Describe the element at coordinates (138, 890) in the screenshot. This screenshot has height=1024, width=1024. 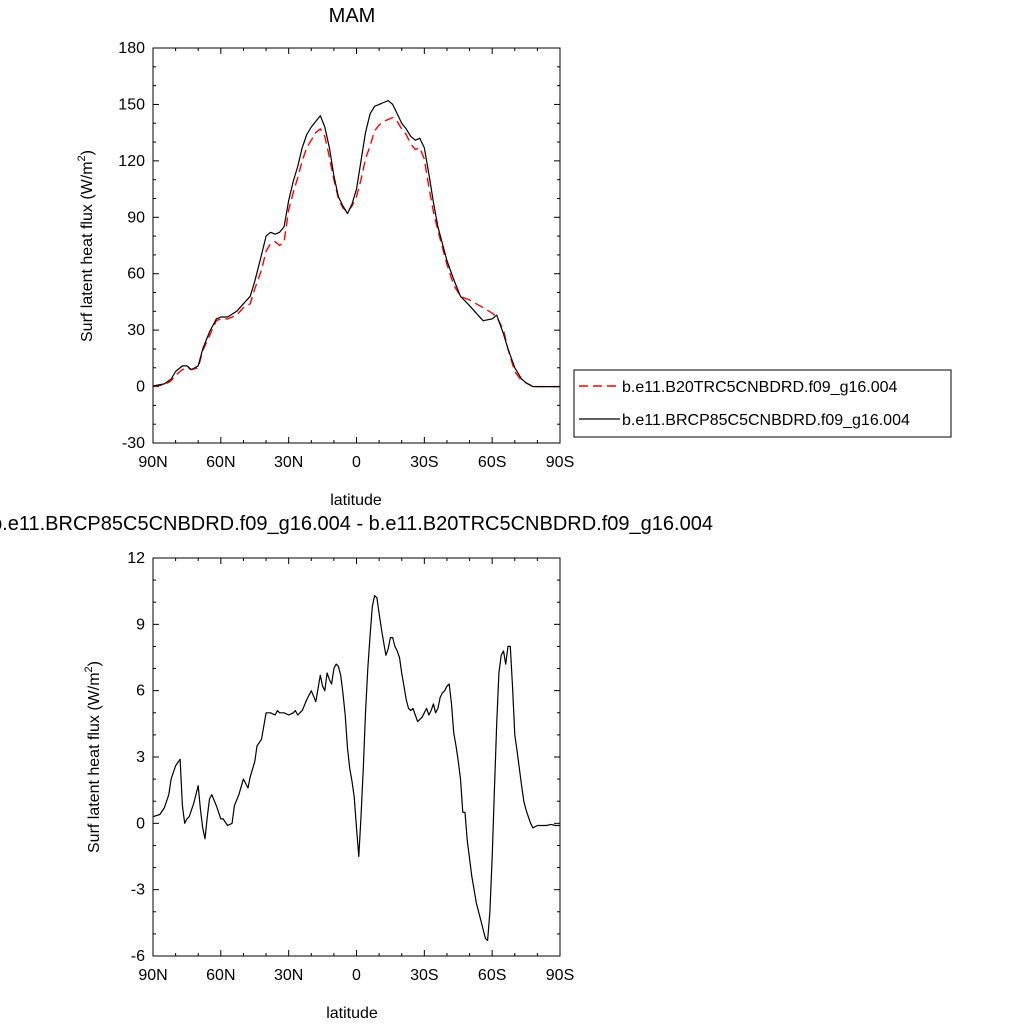
I see `chart-bottom-ytick-label: -3` at that location.